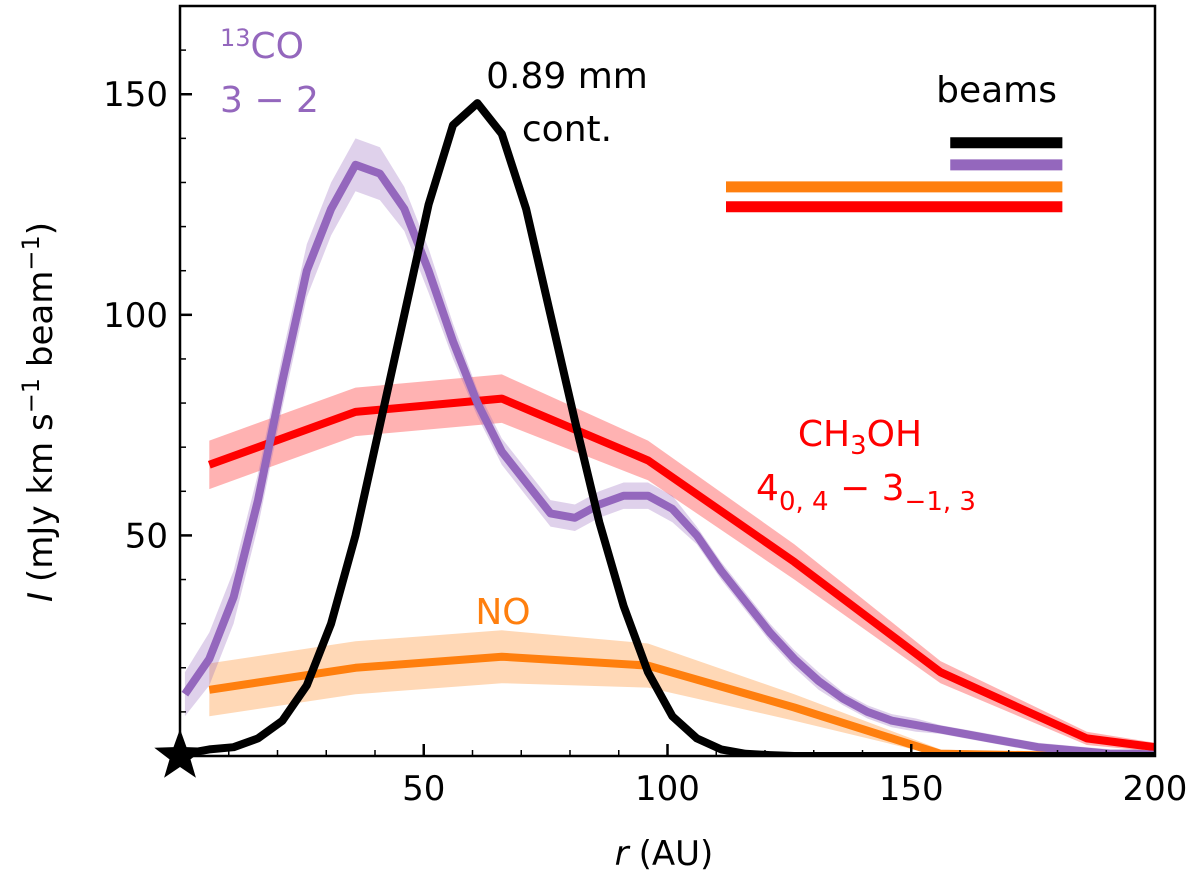 The width and height of the screenshot is (1200, 877). Describe the element at coordinates (135, 316) in the screenshot. I see `y-tick-label: 100` at that location.